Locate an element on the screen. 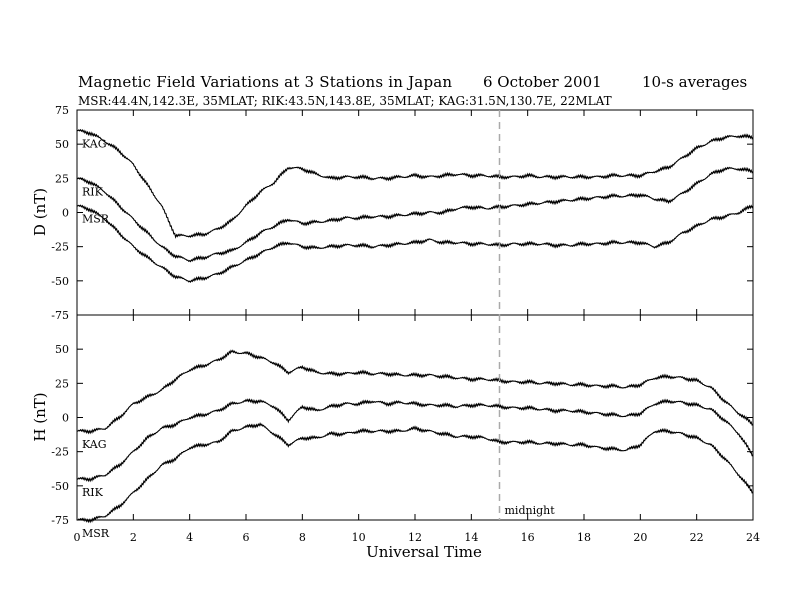 The image size is (792, 612). x-axis-ticks: 0 2 4 6 8 10 12 14 16 18 20 22 24 is located at coordinates (417, 537).